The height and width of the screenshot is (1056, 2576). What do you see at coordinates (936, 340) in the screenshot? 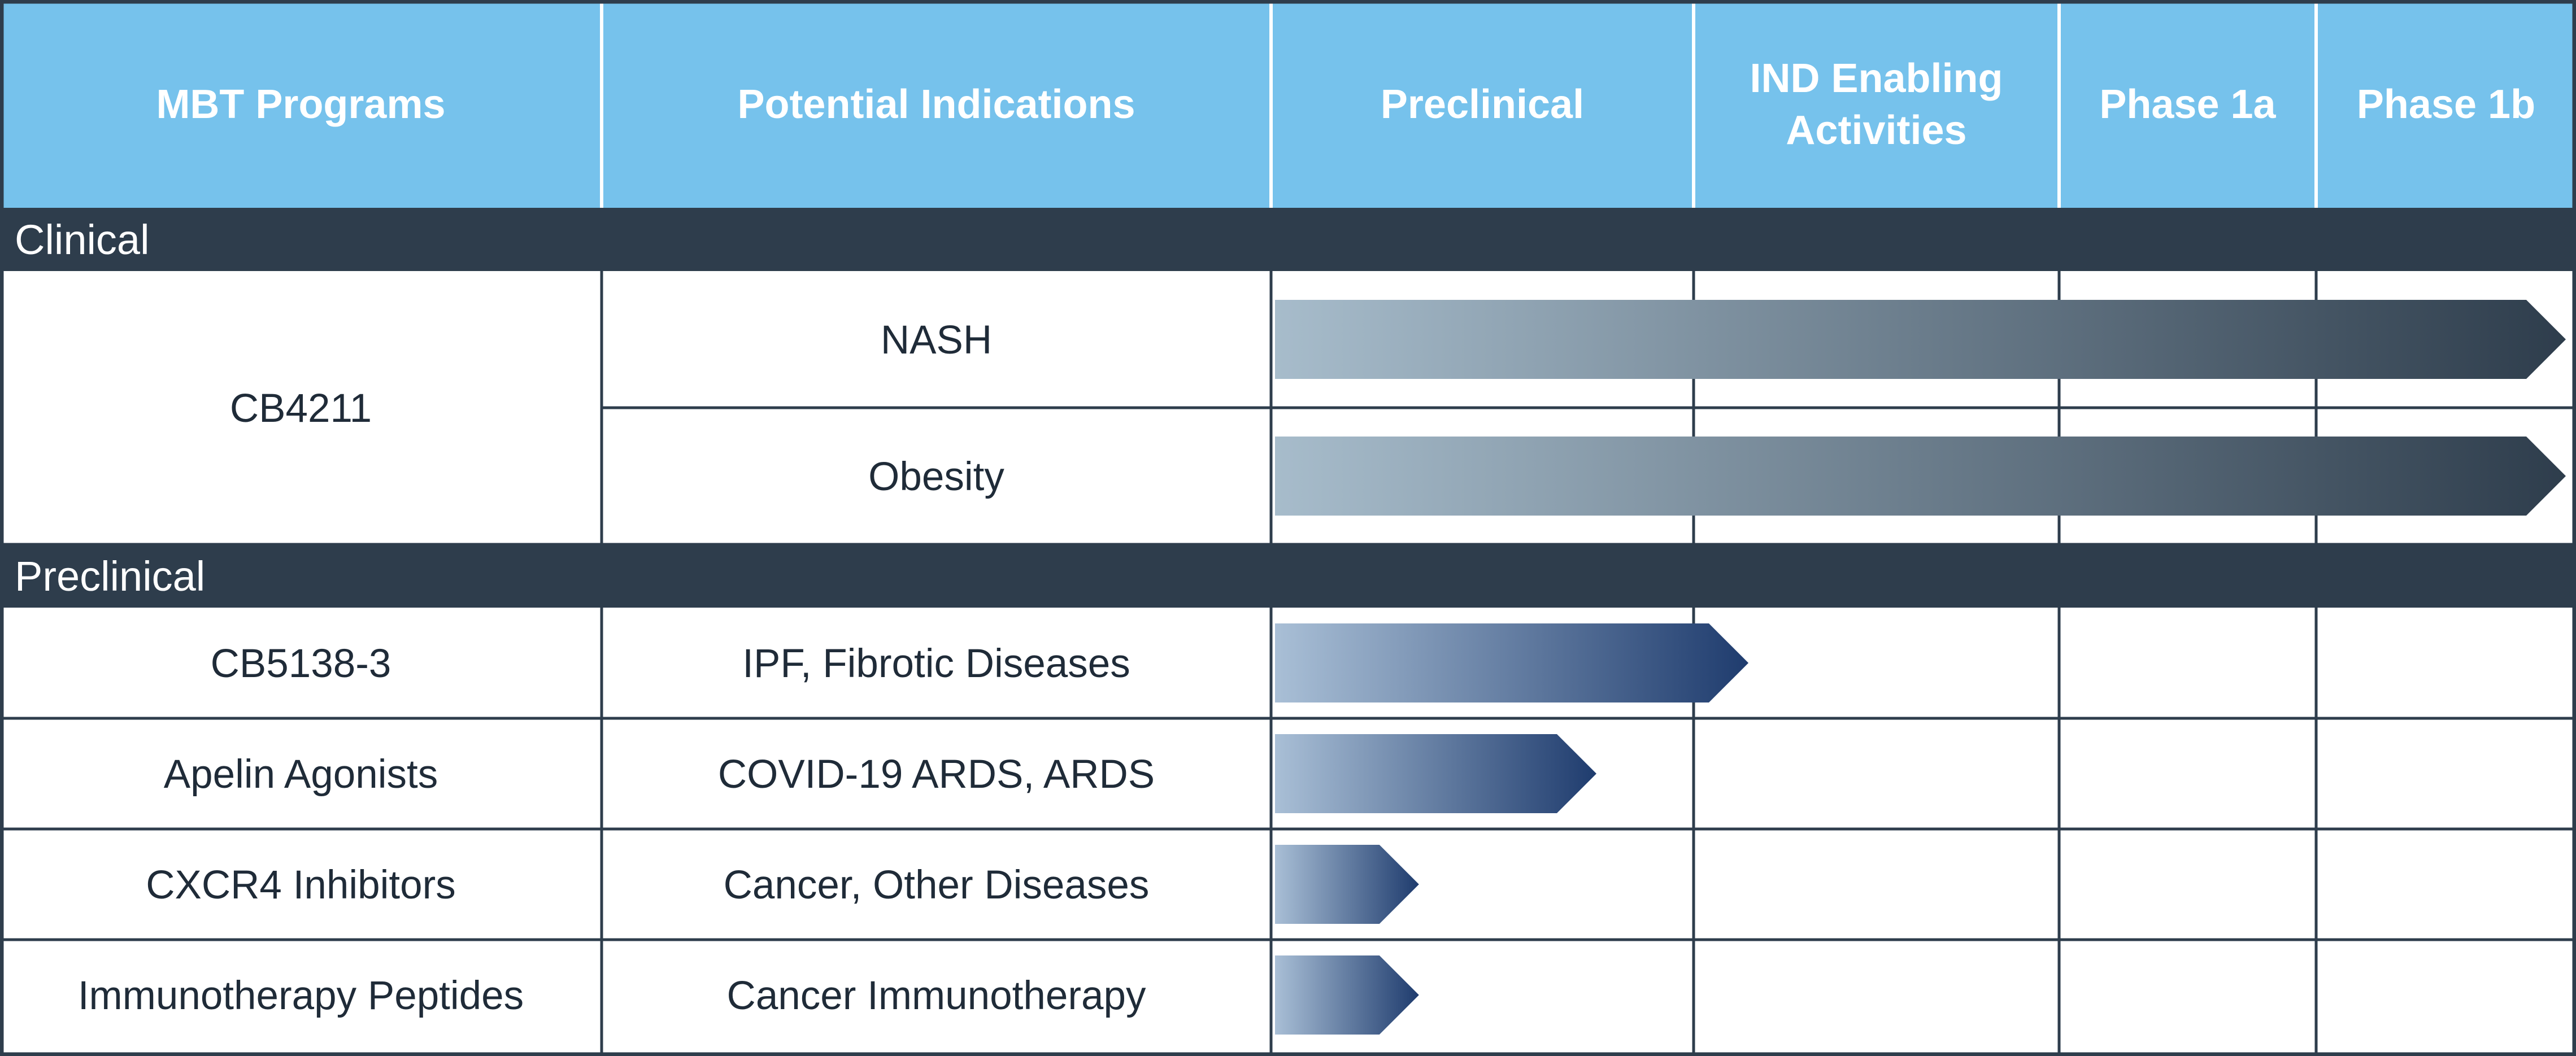
I see `indication-label: NASH` at bounding box center [936, 340].